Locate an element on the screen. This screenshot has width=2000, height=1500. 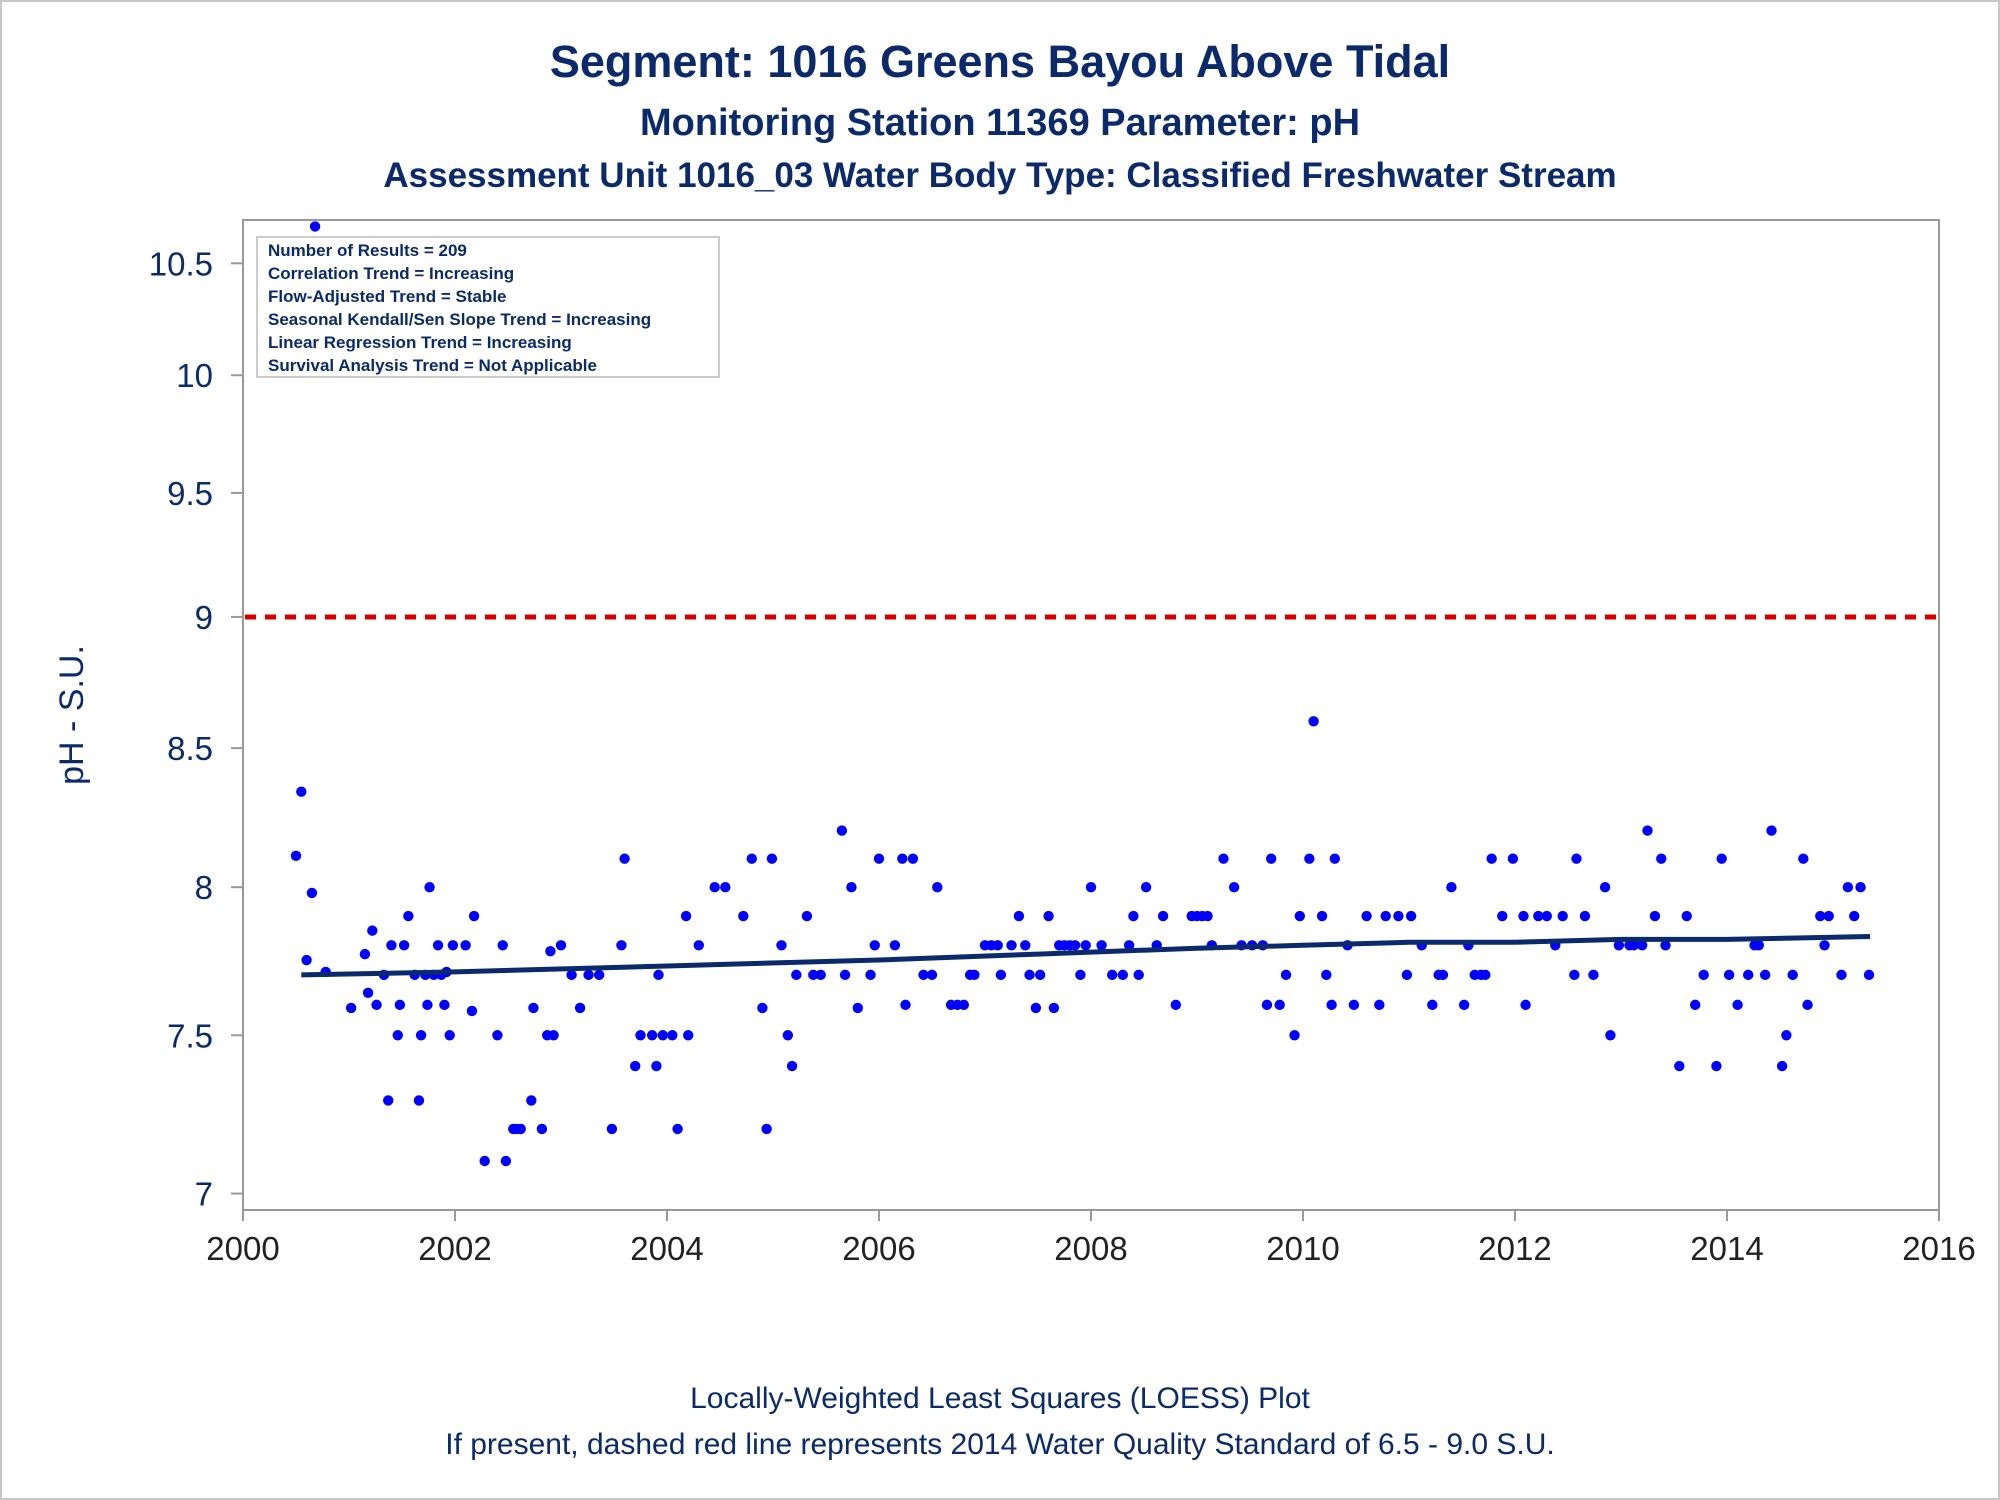
x-tick-label: 2008 is located at coordinates (1090, 1248).